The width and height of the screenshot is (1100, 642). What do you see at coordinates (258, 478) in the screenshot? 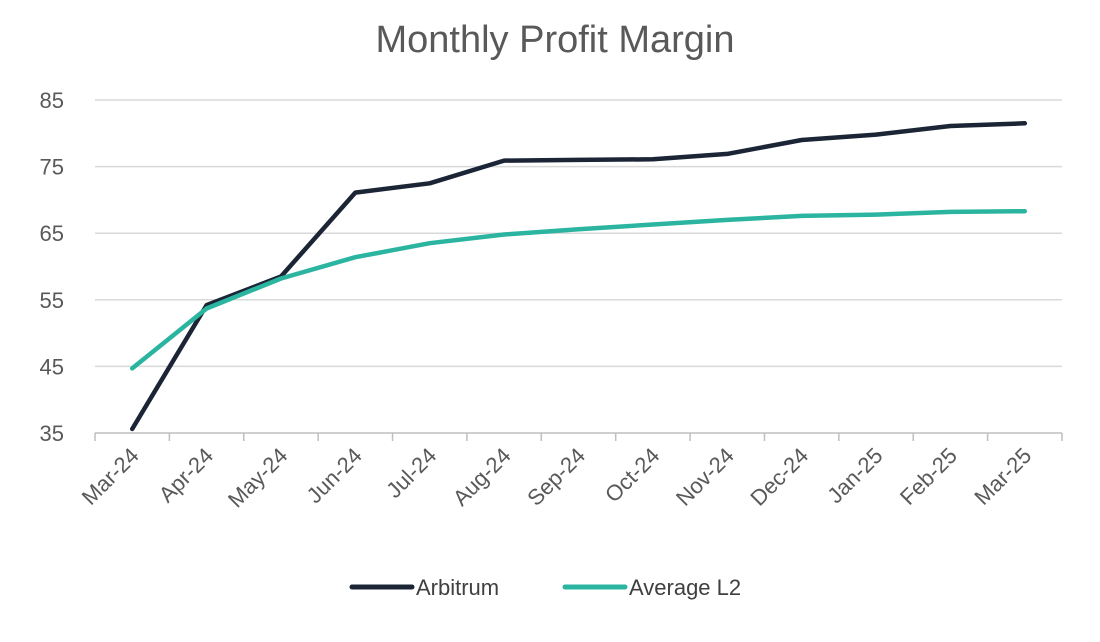
I see `x-tick-label: May-24` at bounding box center [258, 478].